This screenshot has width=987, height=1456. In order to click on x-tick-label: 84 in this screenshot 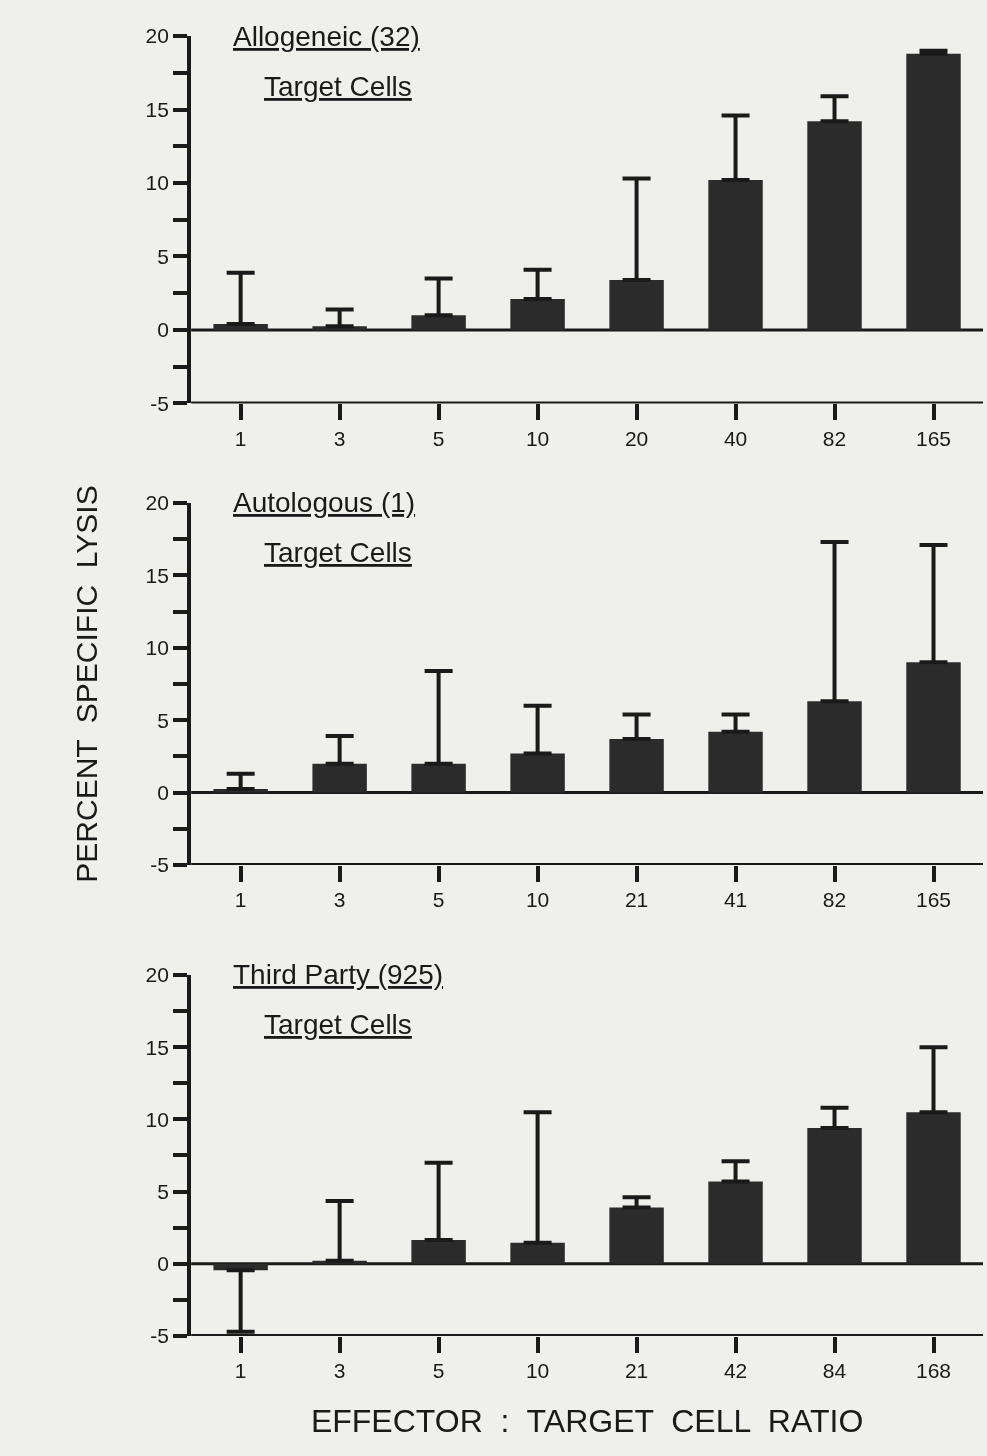, I will do `click(834, 1371)`.